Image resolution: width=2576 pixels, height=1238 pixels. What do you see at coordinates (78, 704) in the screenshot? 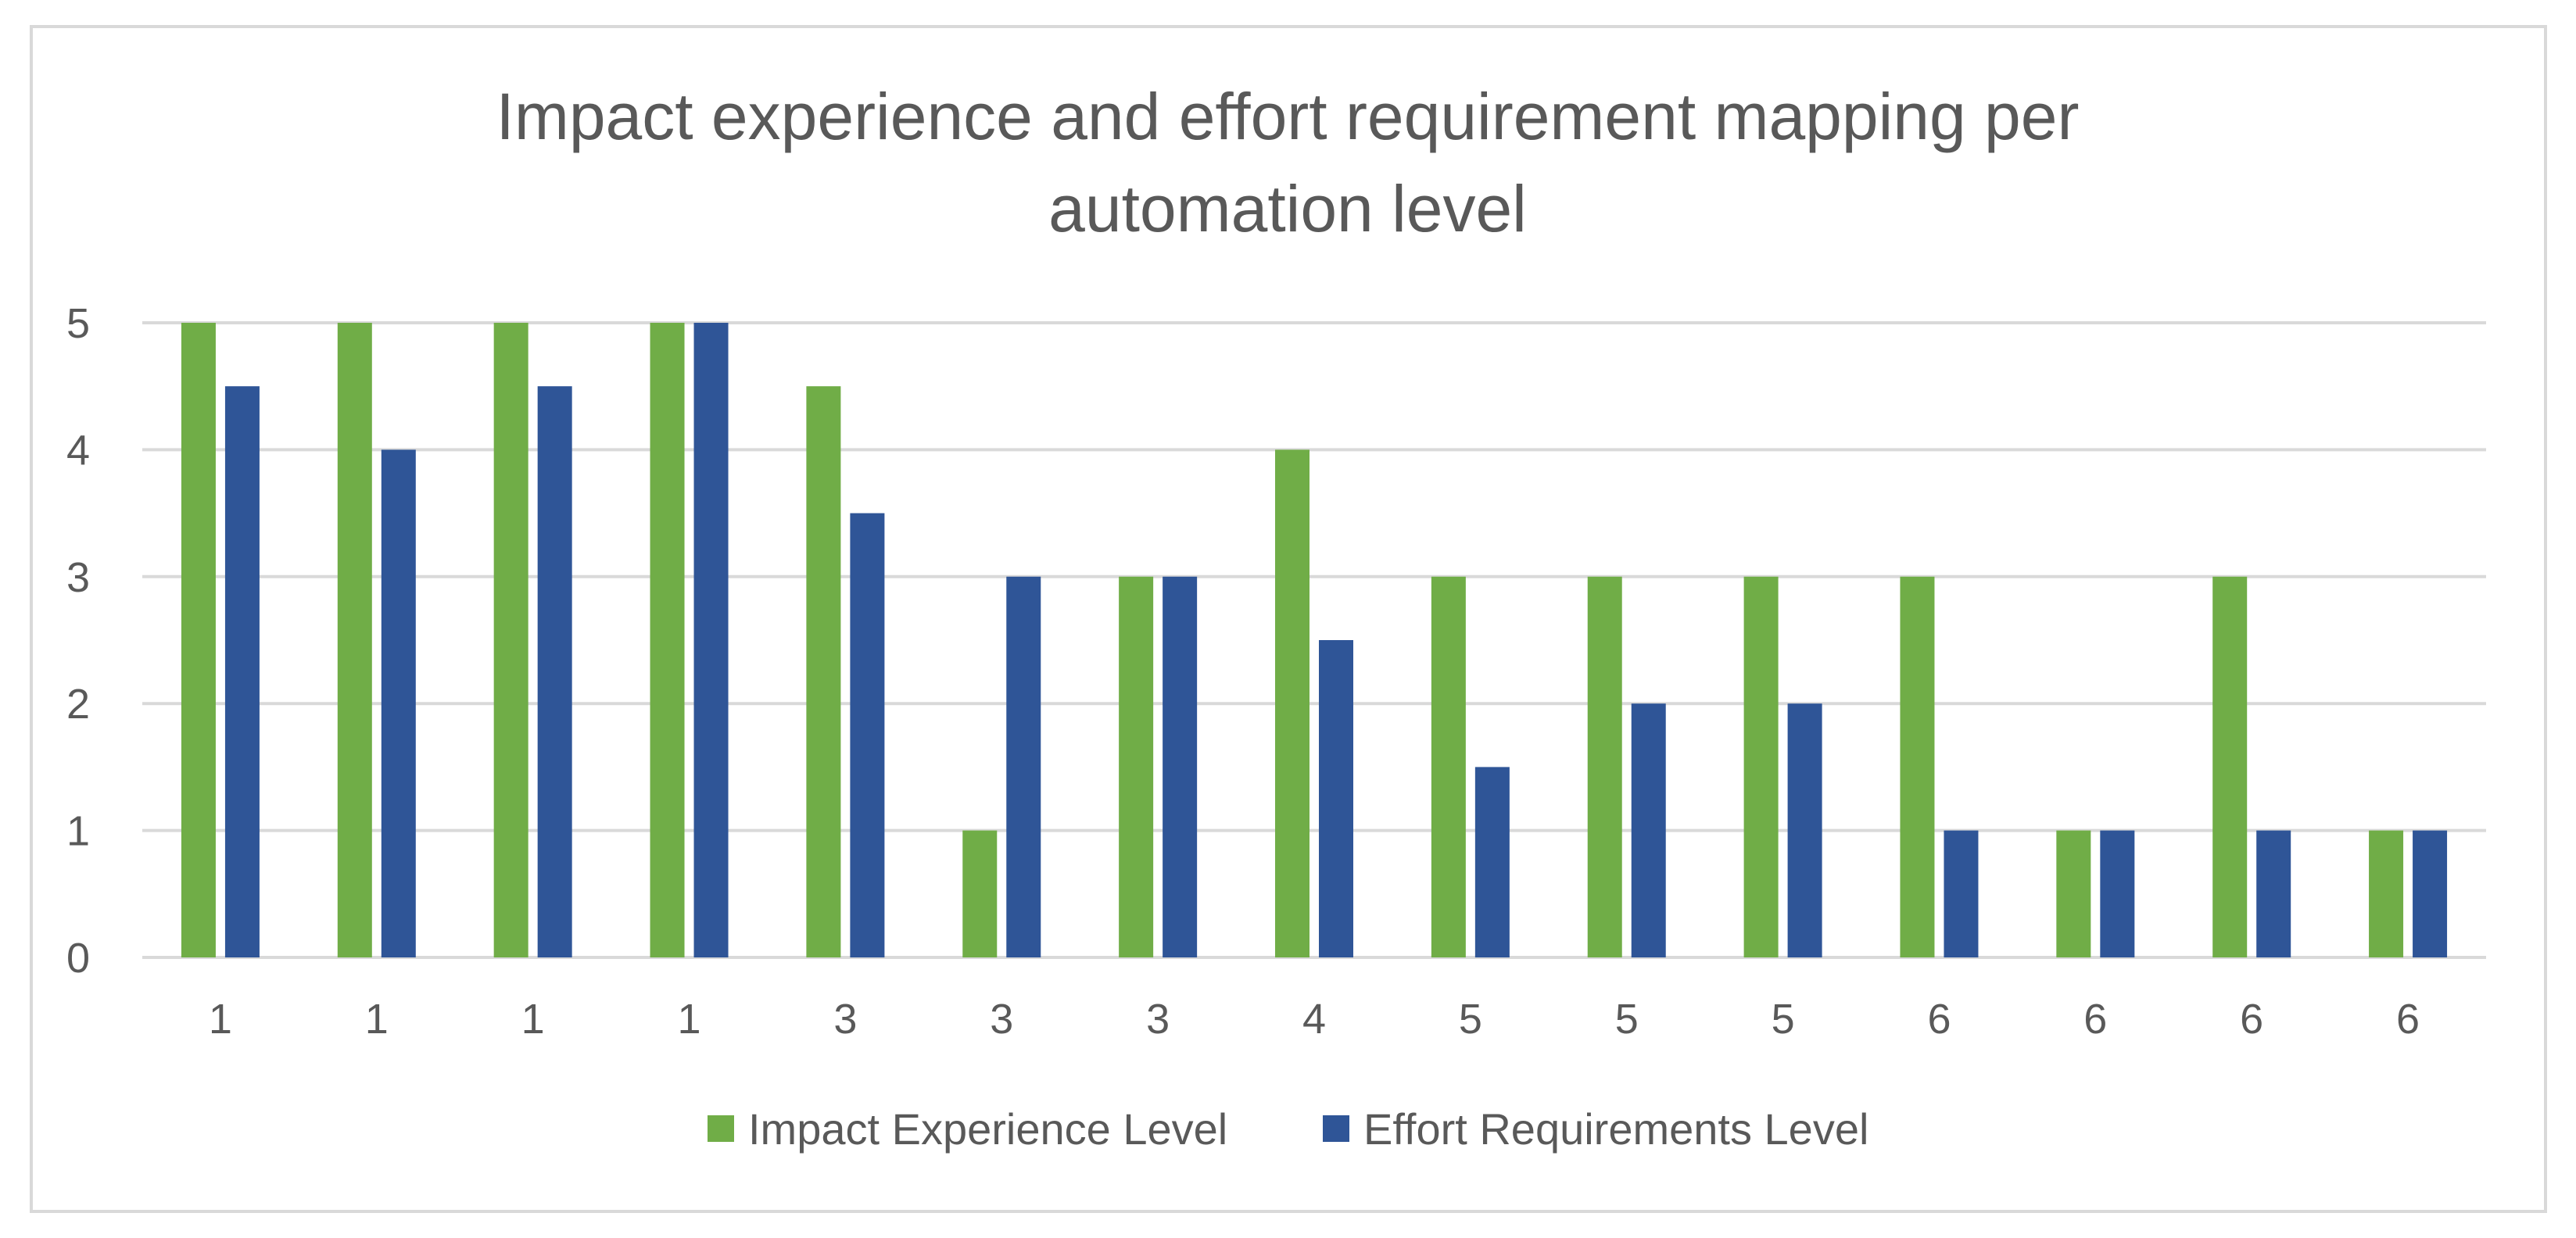
I see `y-tick-label: 2` at bounding box center [78, 704].